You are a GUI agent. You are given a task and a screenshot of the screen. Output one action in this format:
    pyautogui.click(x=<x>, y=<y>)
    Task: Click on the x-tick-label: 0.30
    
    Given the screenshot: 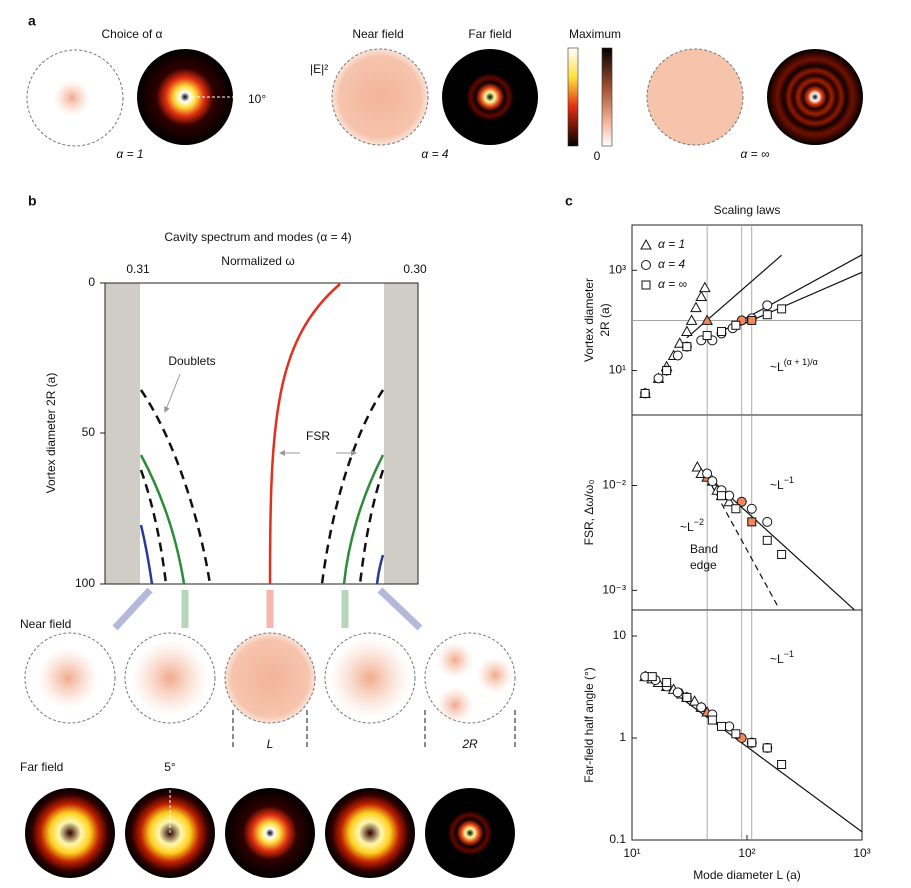 What is the action you would take?
    pyautogui.click(x=415, y=269)
    